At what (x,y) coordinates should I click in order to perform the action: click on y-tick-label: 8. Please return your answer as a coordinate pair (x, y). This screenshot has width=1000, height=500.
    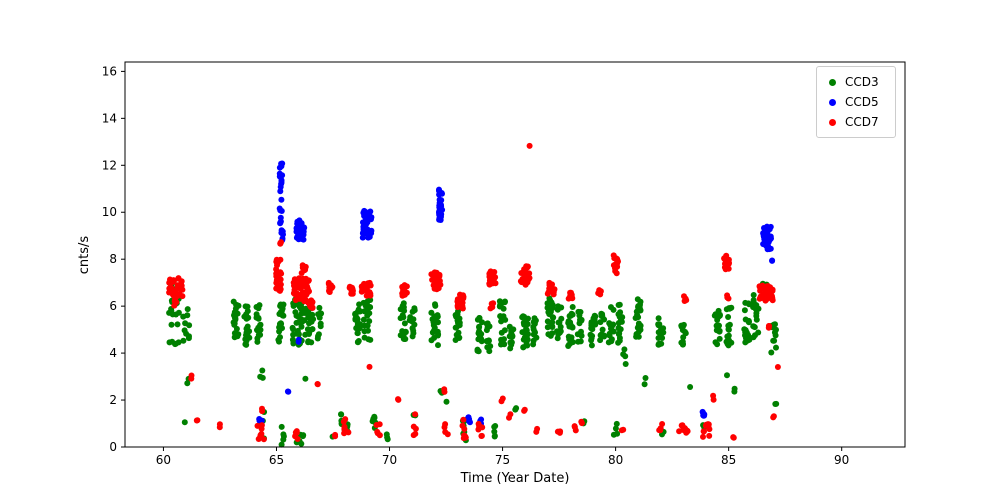
    Looking at the image, I should click on (113, 259).